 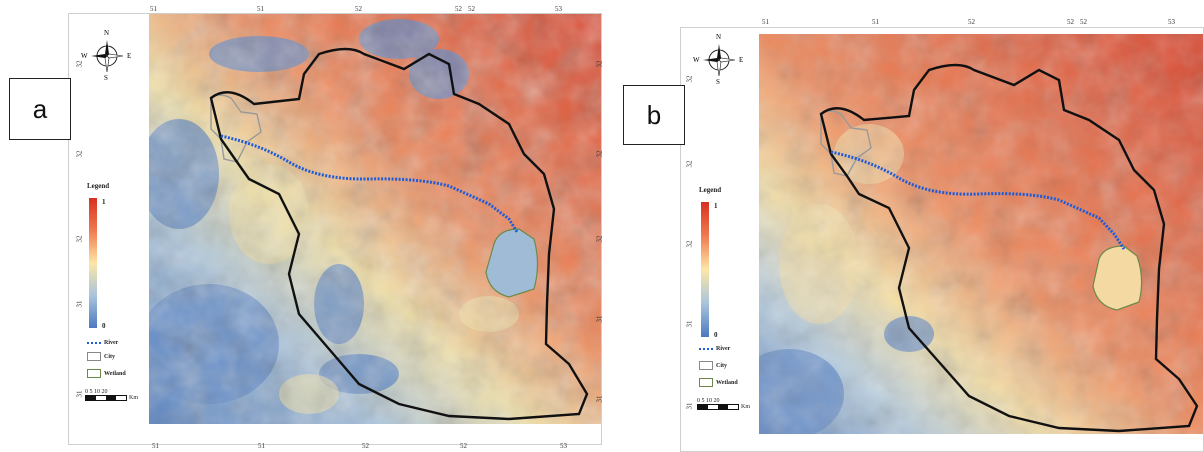 I want to click on panel-label-a: a, so click(x=40, y=109).